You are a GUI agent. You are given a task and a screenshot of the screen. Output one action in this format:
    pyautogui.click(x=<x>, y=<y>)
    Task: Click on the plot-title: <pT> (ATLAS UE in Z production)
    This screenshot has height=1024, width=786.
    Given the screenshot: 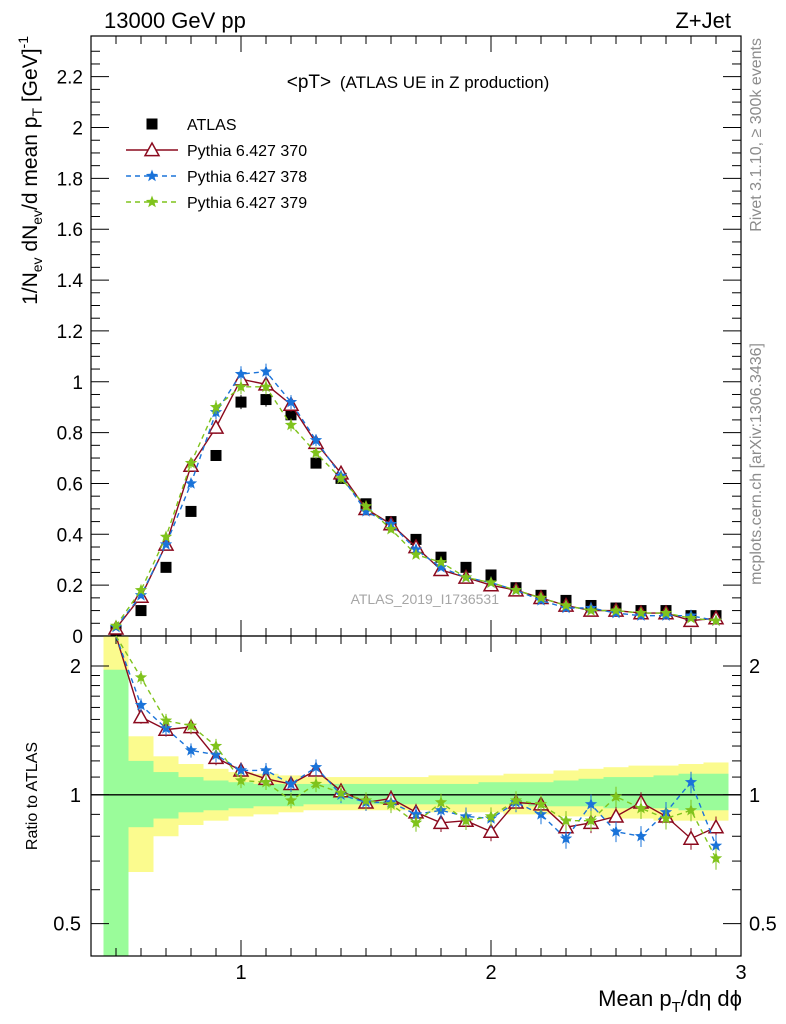 What is the action you would take?
    pyautogui.click(x=418, y=82)
    